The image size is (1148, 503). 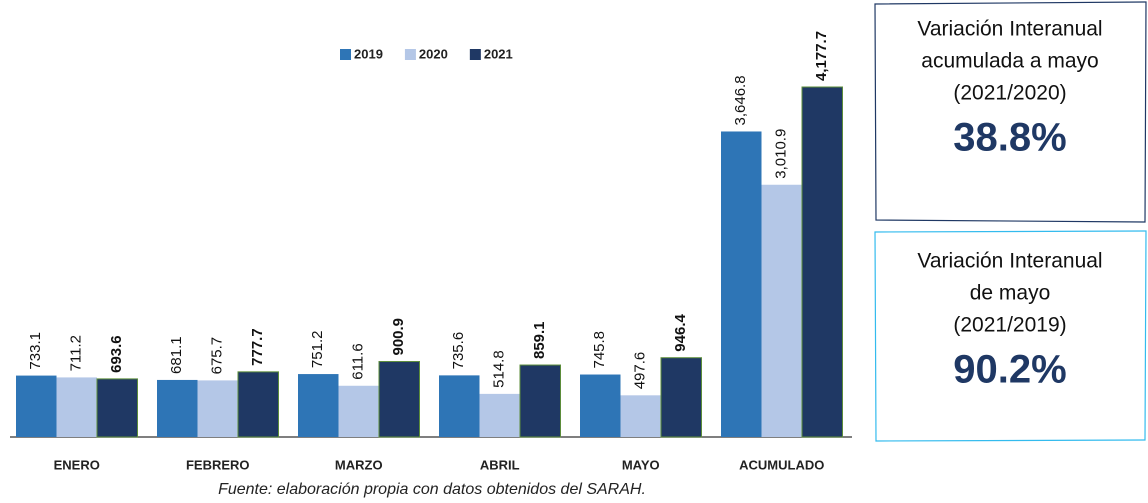 I want to click on value-label: 733.1, so click(x=35, y=351).